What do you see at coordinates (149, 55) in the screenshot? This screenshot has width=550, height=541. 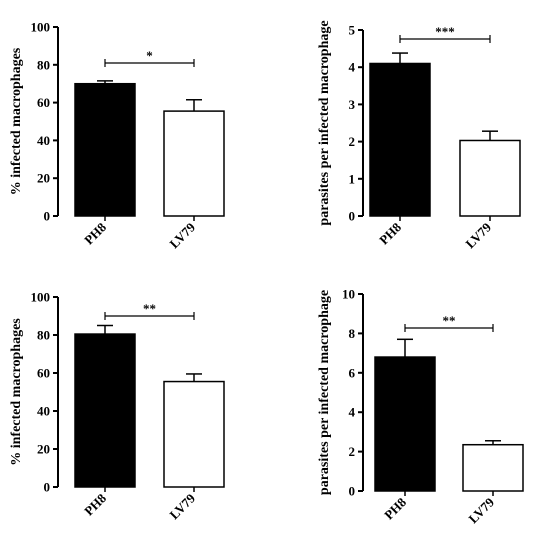 I see `significance-stars: *` at bounding box center [149, 55].